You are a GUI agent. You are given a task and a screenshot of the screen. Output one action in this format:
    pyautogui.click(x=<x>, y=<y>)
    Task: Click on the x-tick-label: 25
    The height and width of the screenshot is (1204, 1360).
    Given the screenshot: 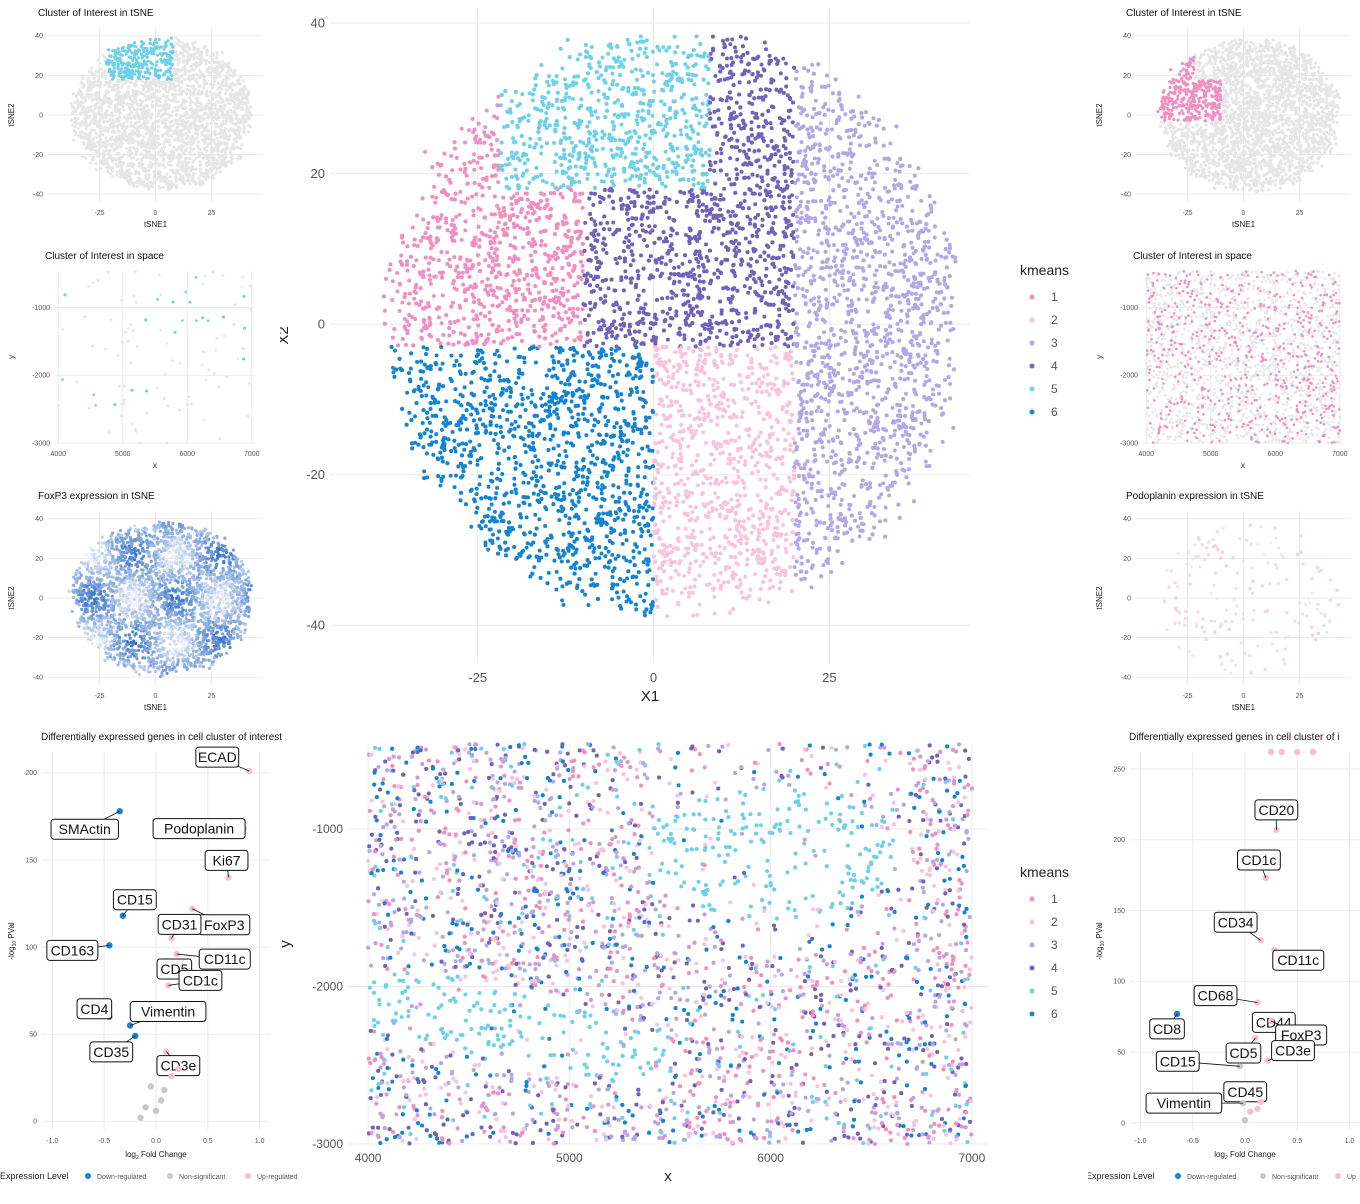 What is the action you would take?
    pyautogui.click(x=212, y=213)
    